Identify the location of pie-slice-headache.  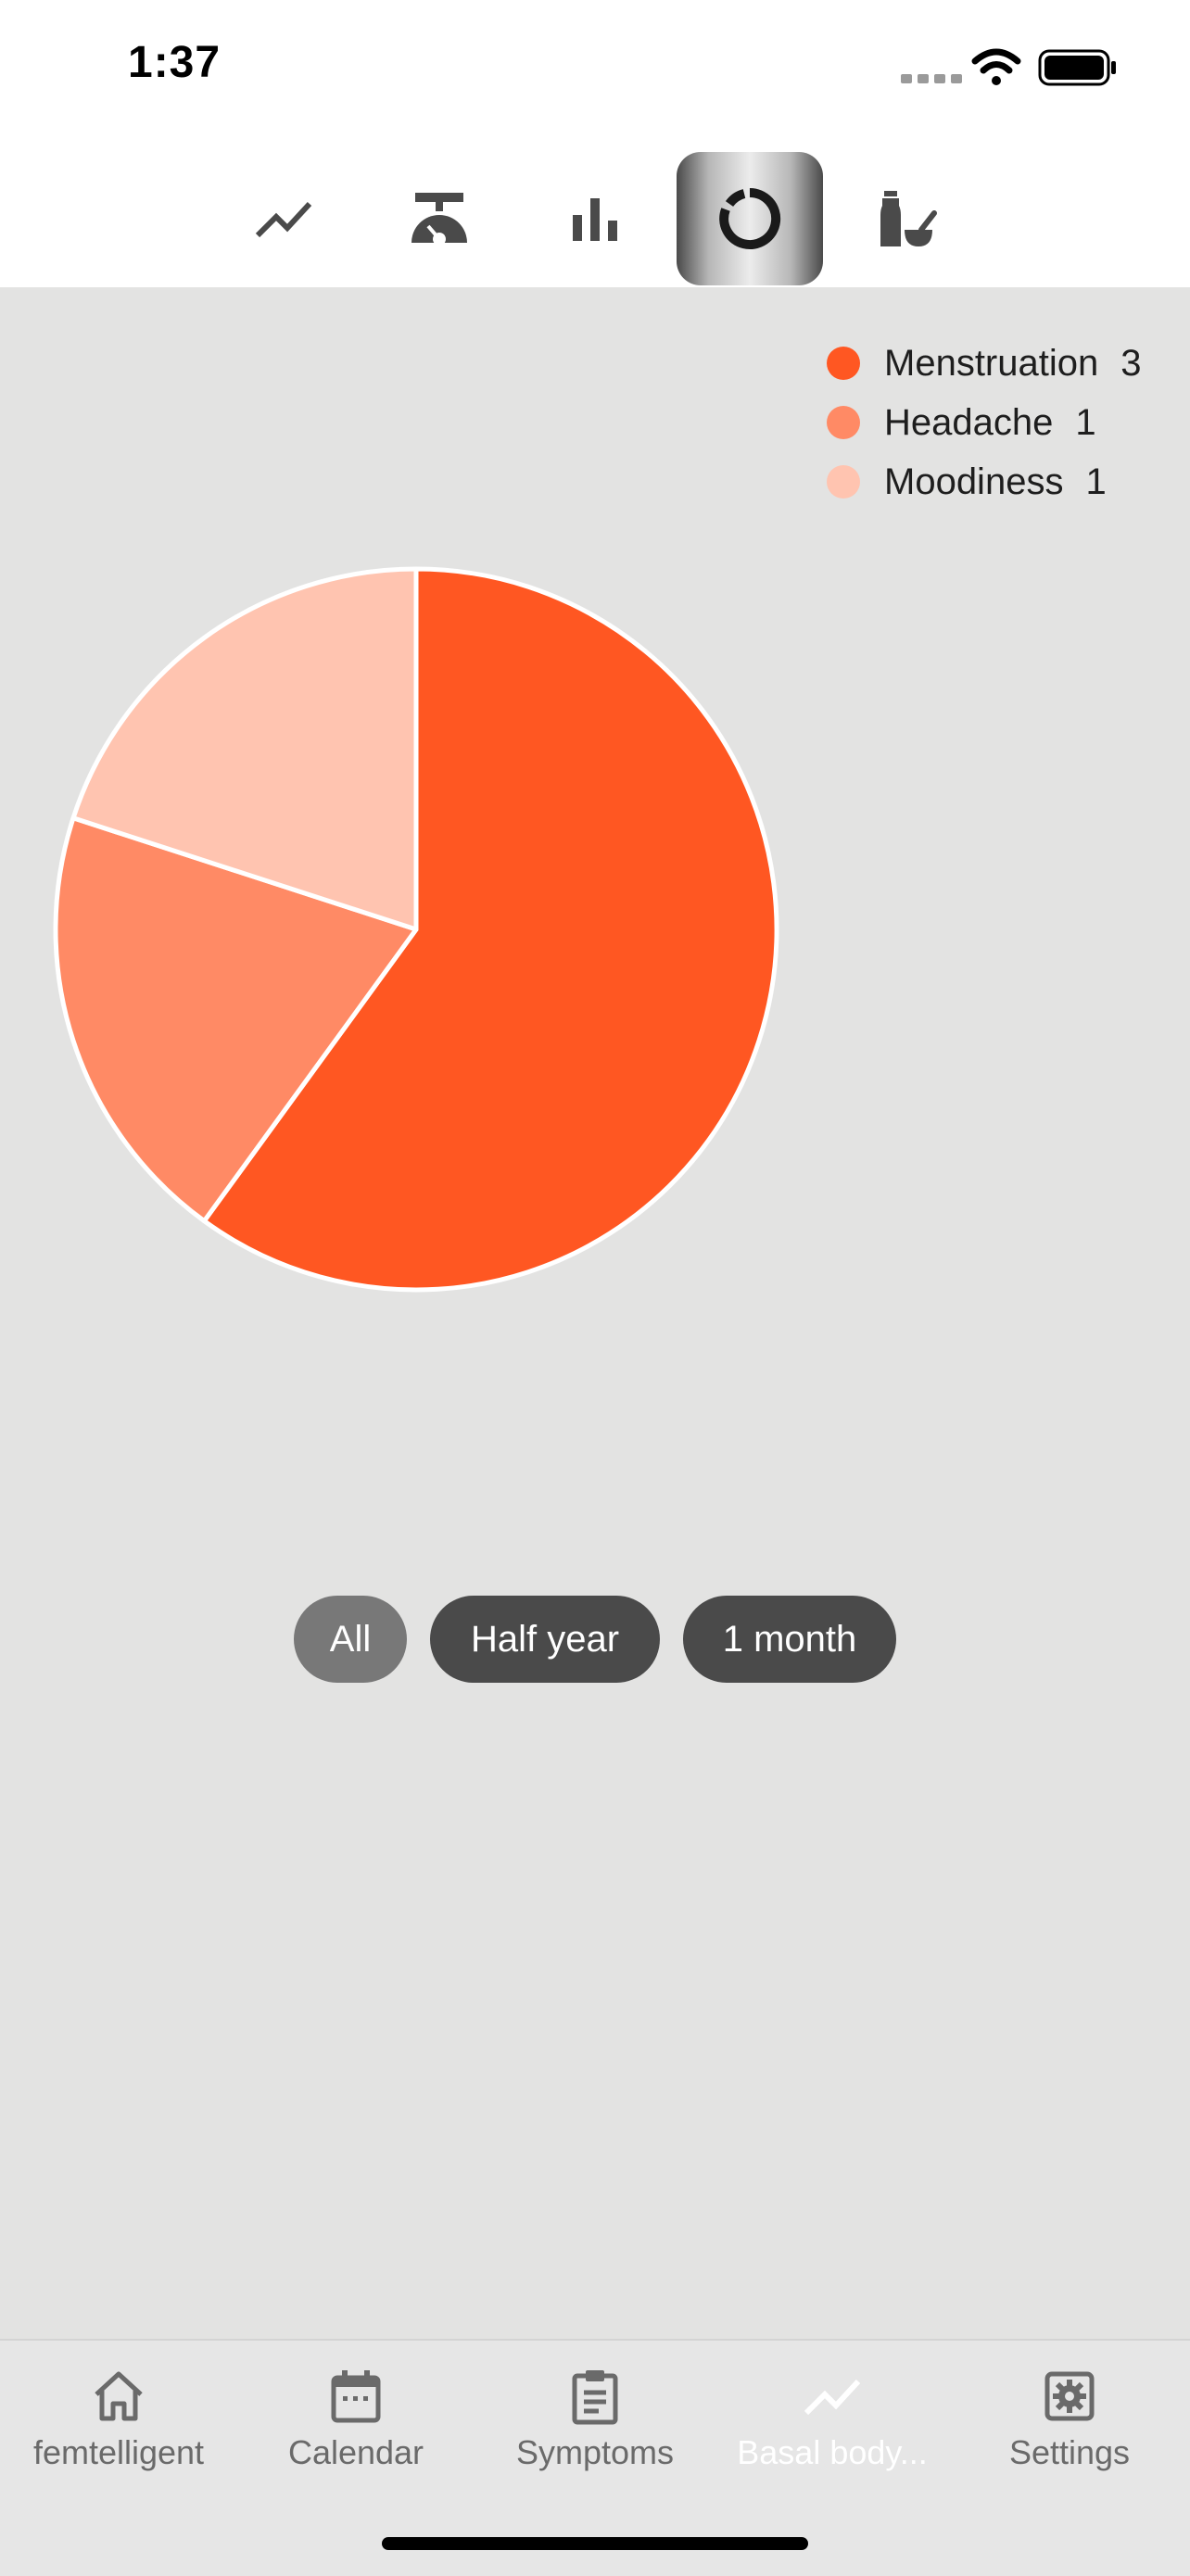
(236, 1020).